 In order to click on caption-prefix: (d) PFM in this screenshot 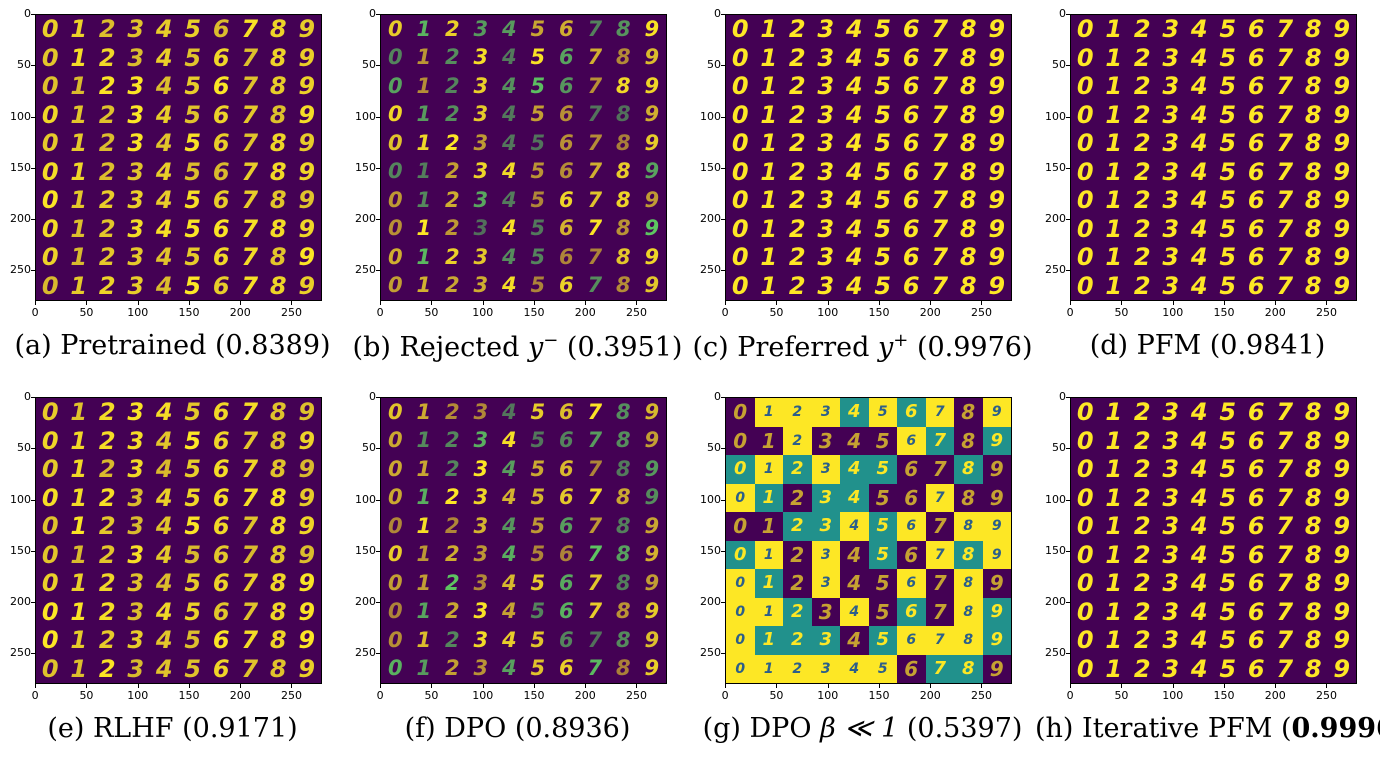, I will do `click(1145, 345)`.